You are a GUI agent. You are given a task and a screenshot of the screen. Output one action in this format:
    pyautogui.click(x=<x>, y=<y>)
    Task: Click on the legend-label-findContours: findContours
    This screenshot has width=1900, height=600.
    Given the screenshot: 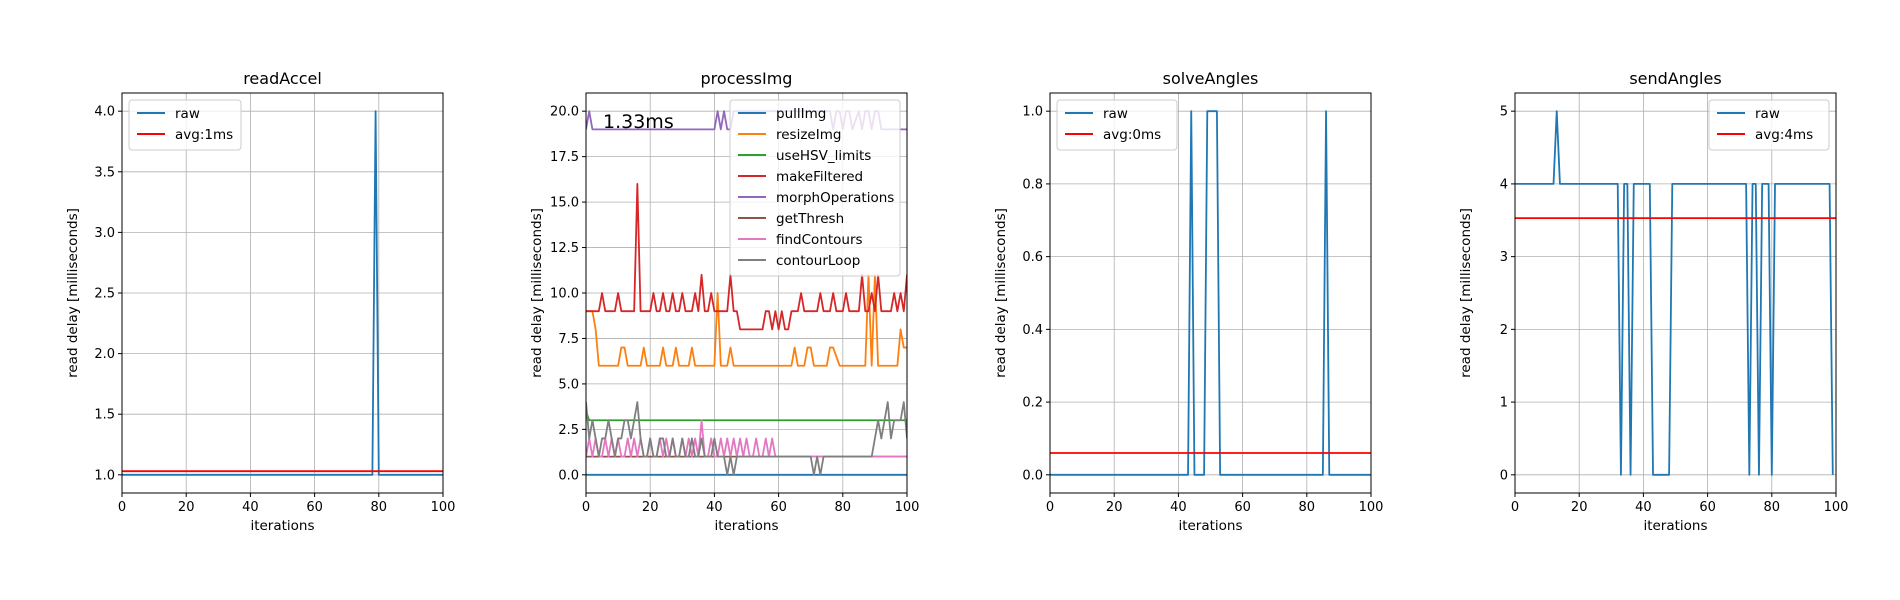 What is the action you would take?
    pyautogui.click(x=819, y=240)
    